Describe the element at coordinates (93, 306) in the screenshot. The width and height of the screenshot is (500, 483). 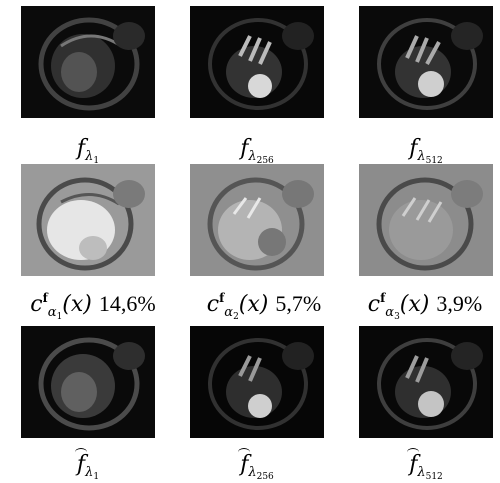
I see `caption-c-alpha1: cfα1(x) 14,6%` at that location.